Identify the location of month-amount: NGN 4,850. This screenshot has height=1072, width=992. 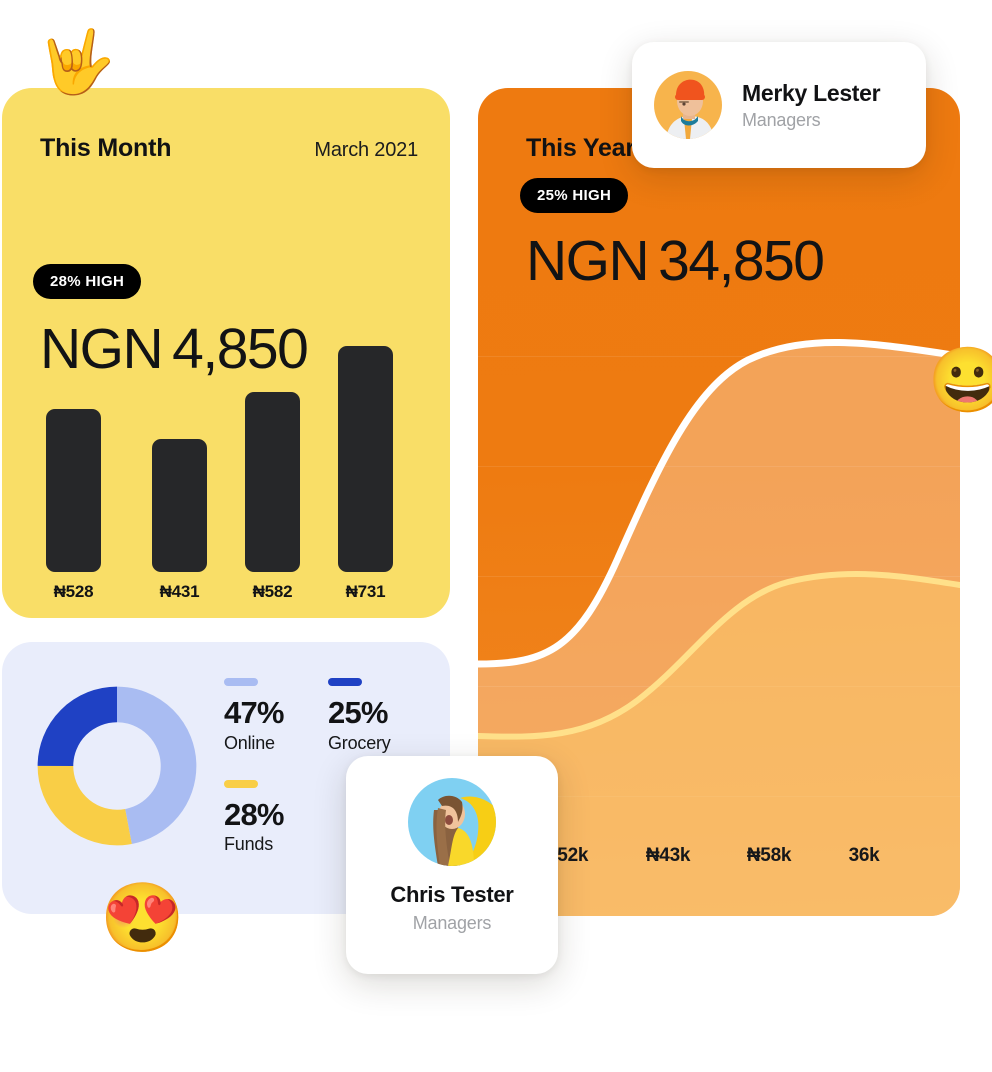
(174, 349).